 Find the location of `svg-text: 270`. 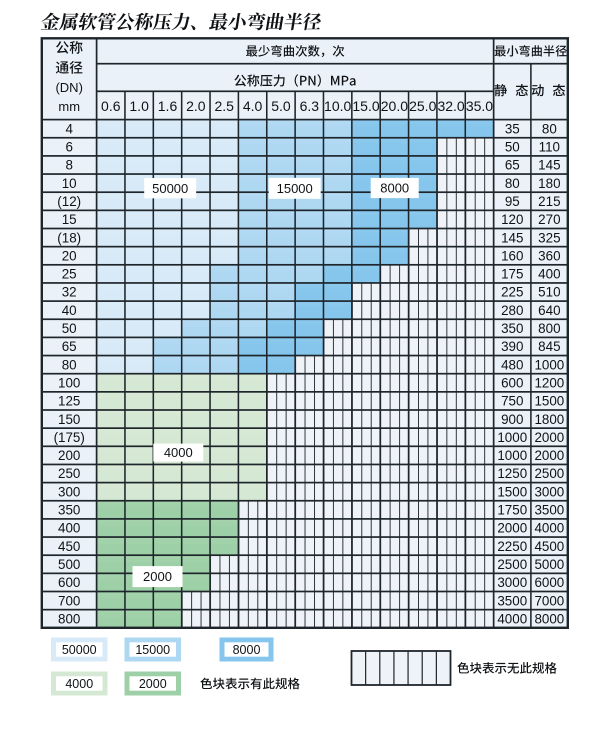

svg-text: 270 is located at coordinates (549, 219).